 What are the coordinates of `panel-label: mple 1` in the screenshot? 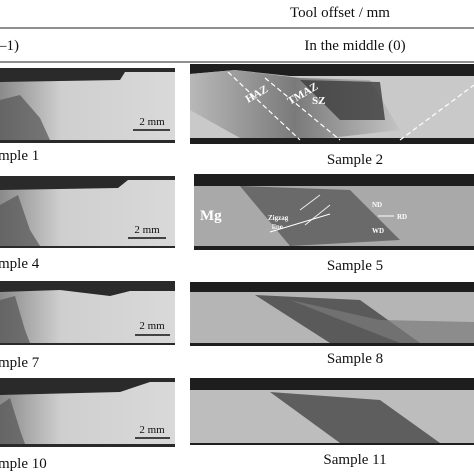 It's located at (19, 156).